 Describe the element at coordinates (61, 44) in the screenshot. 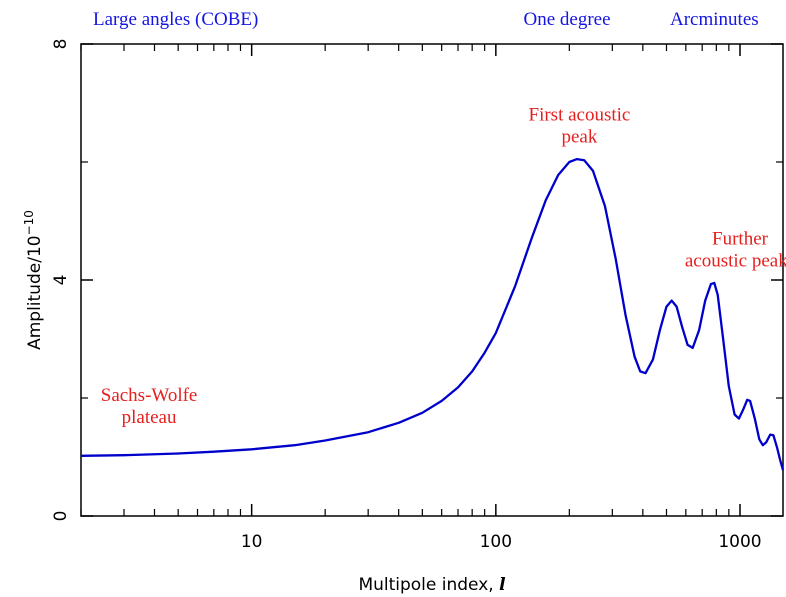

I see `y-tick-label: 8` at that location.